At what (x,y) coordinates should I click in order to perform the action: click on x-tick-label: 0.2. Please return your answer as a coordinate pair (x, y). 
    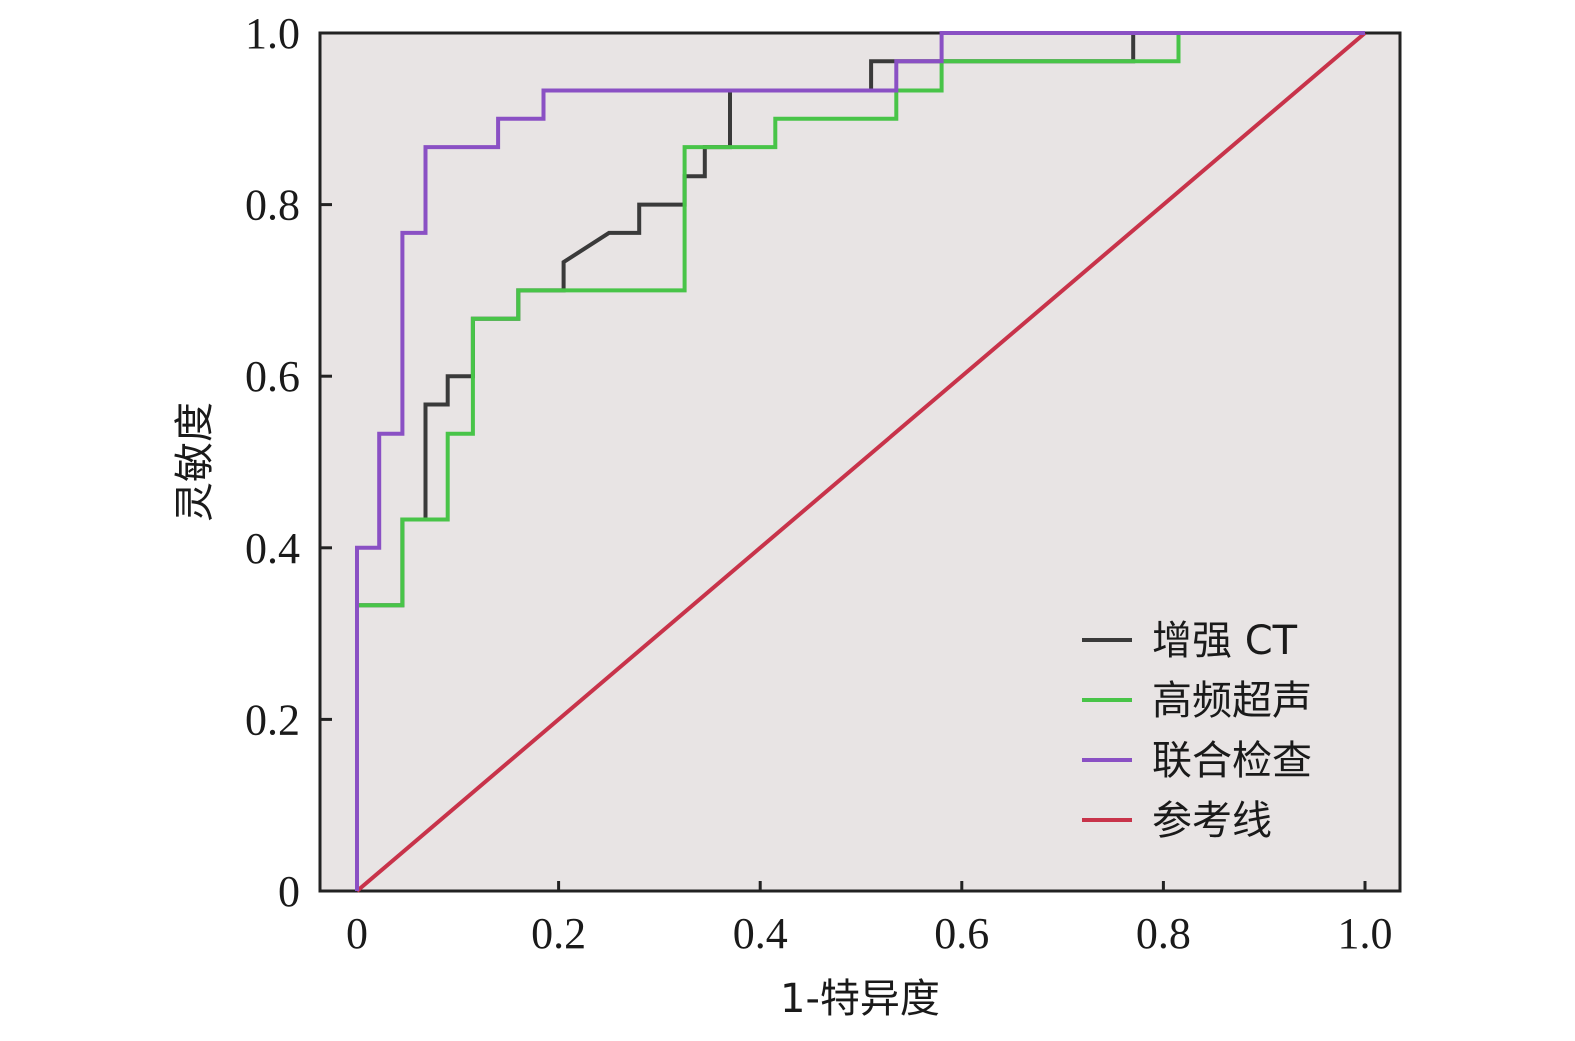
    Looking at the image, I should click on (558, 933).